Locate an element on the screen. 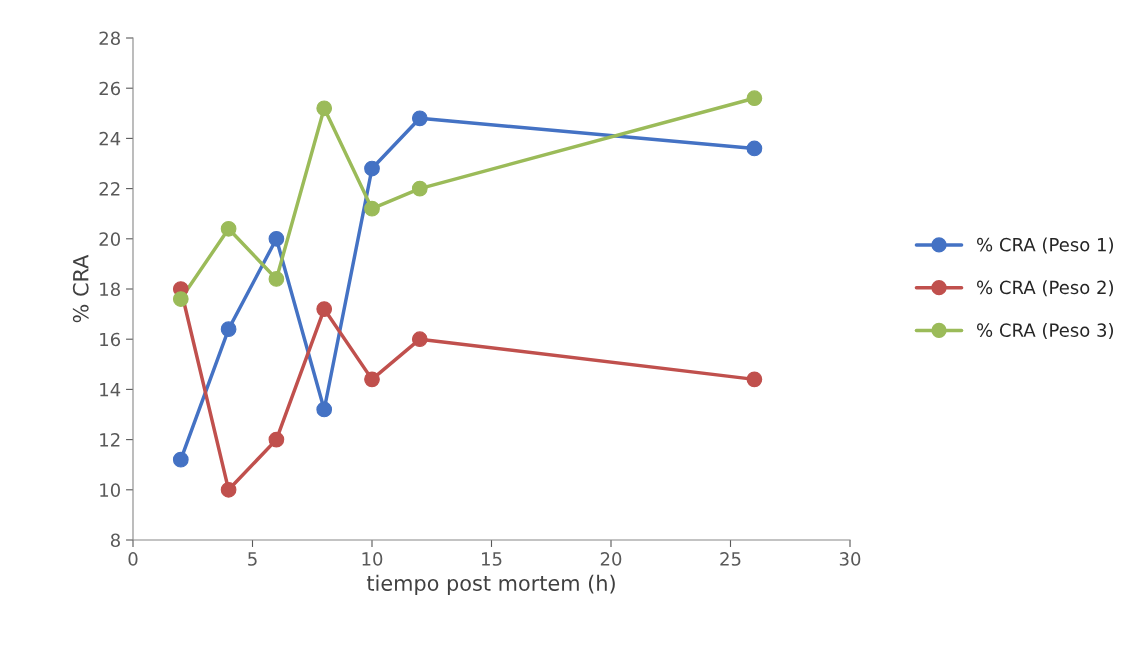 The height and width of the screenshot is (661, 1143). y-tick-label: 26 is located at coordinates (110, 88).